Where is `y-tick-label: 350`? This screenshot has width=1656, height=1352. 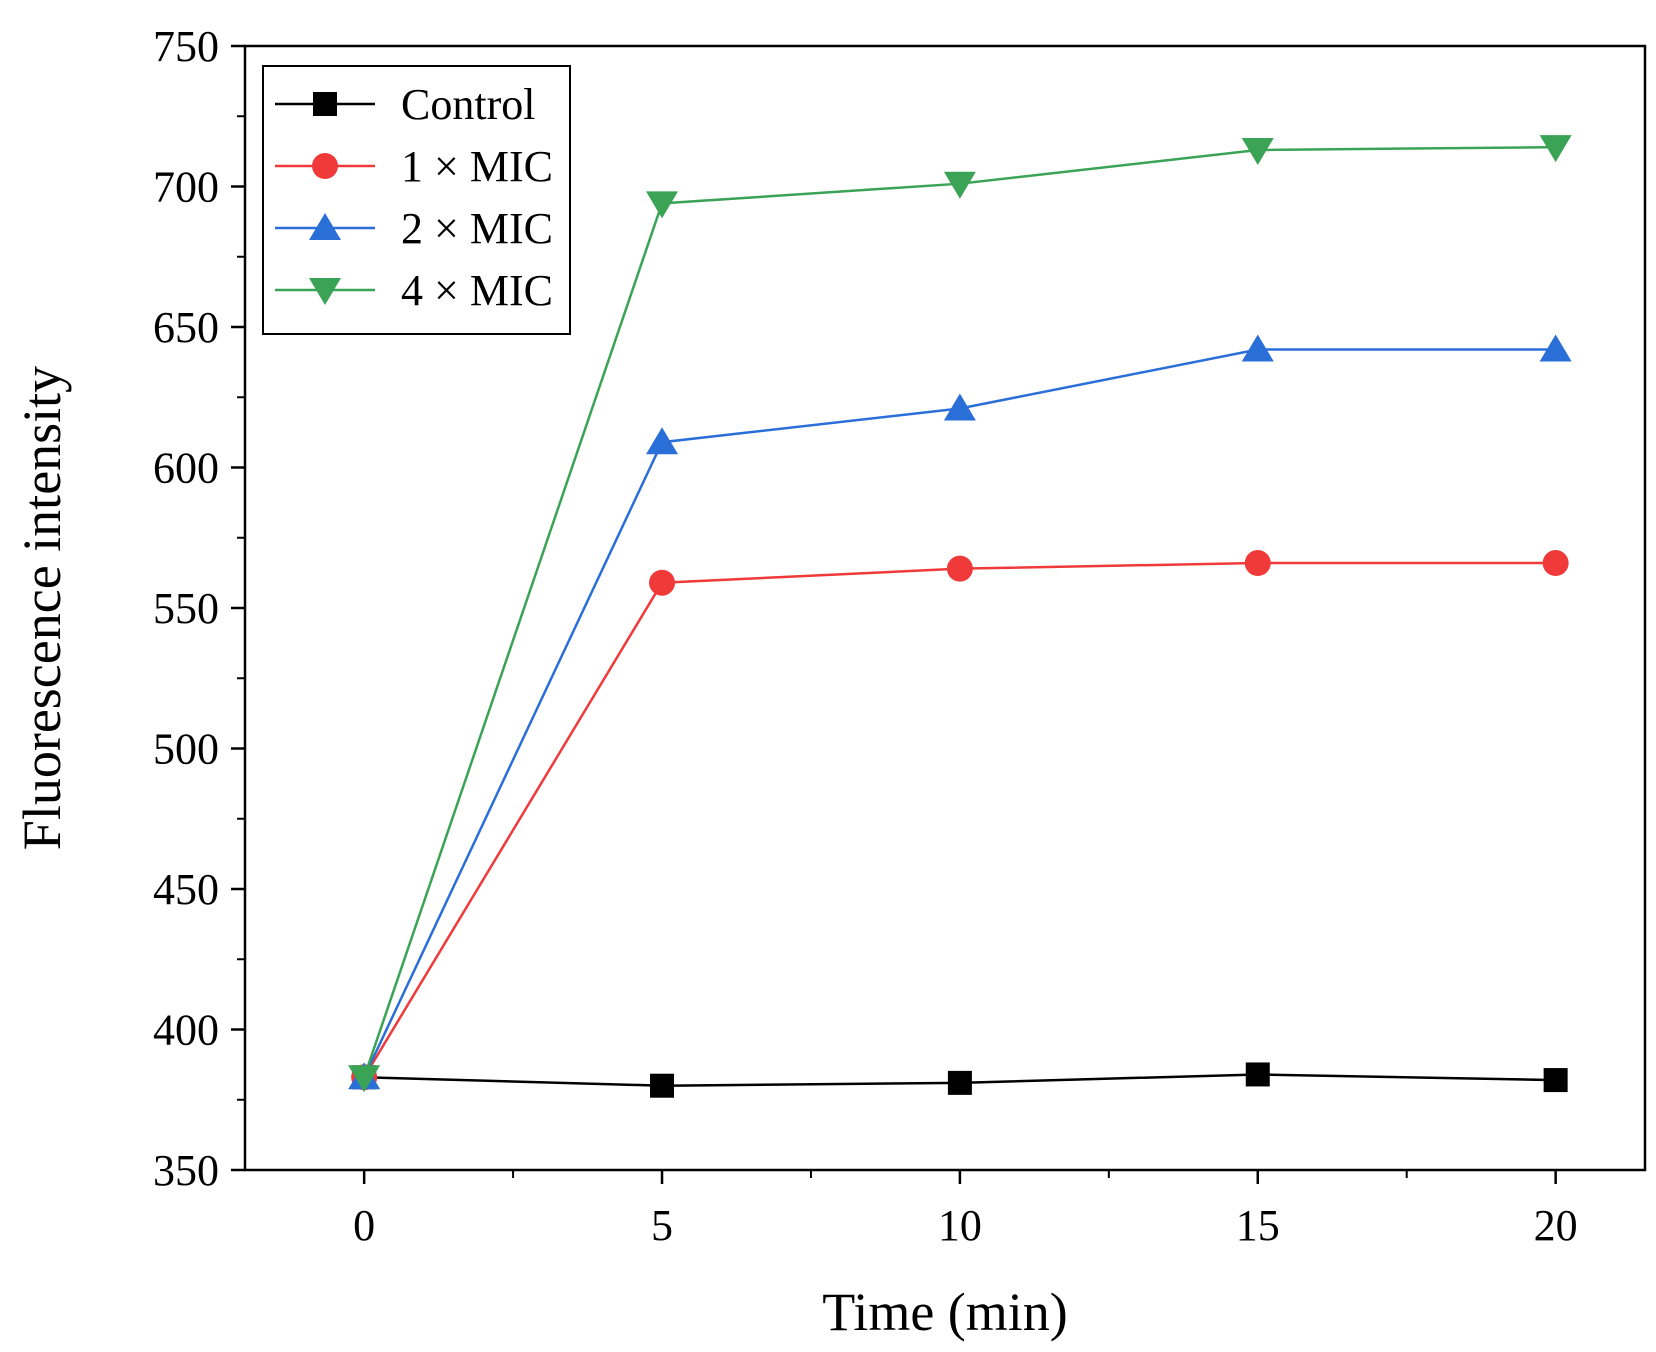
y-tick-label: 350 is located at coordinates (186, 1170).